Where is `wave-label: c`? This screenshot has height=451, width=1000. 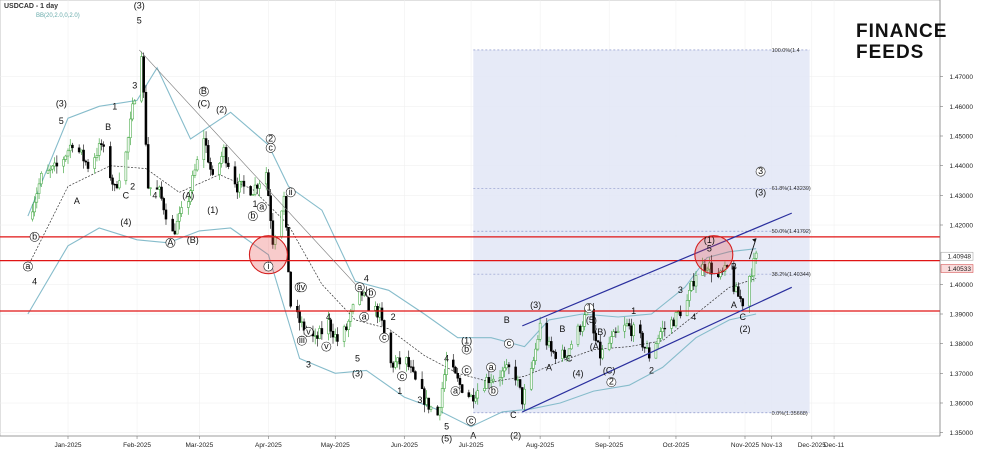 wave-label: c is located at coordinates (466, 370).